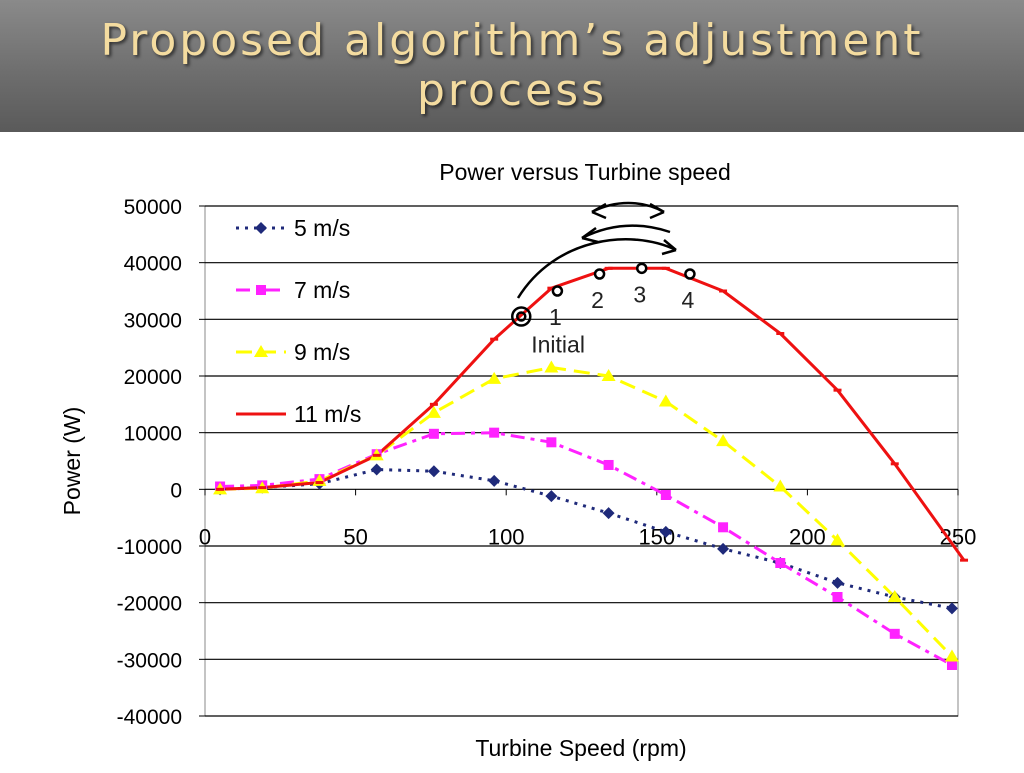 This screenshot has width=1024, height=773. What do you see at coordinates (688, 300) in the screenshot?
I see `annotation-label-4: 4` at bounding box center [688, 300].